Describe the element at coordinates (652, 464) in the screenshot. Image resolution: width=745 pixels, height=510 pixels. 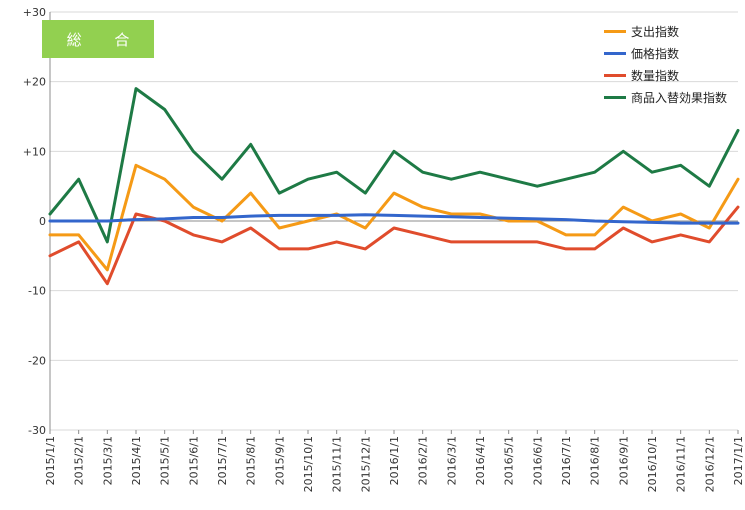
I see `x-tick-label: 2016/10/1` at that location.